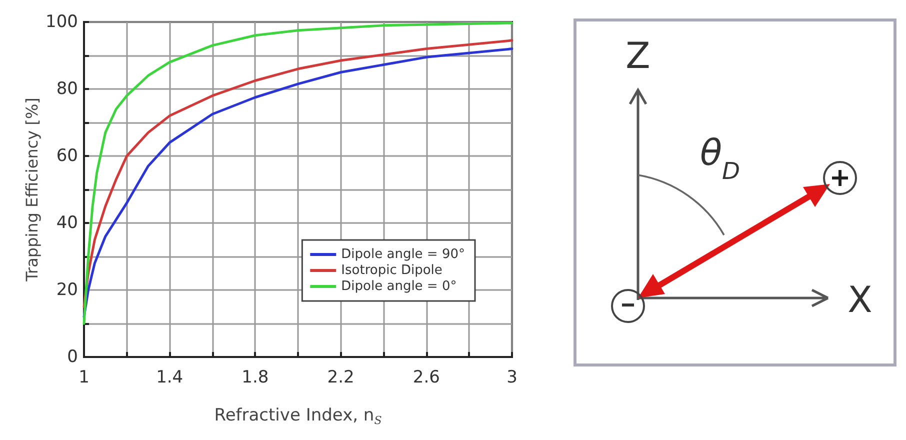 The height and width of the screenshot is (440, 906). Describe the element at coordinates (67, 290) in the screenshot. I see `y-tick-label: 20` at that location.